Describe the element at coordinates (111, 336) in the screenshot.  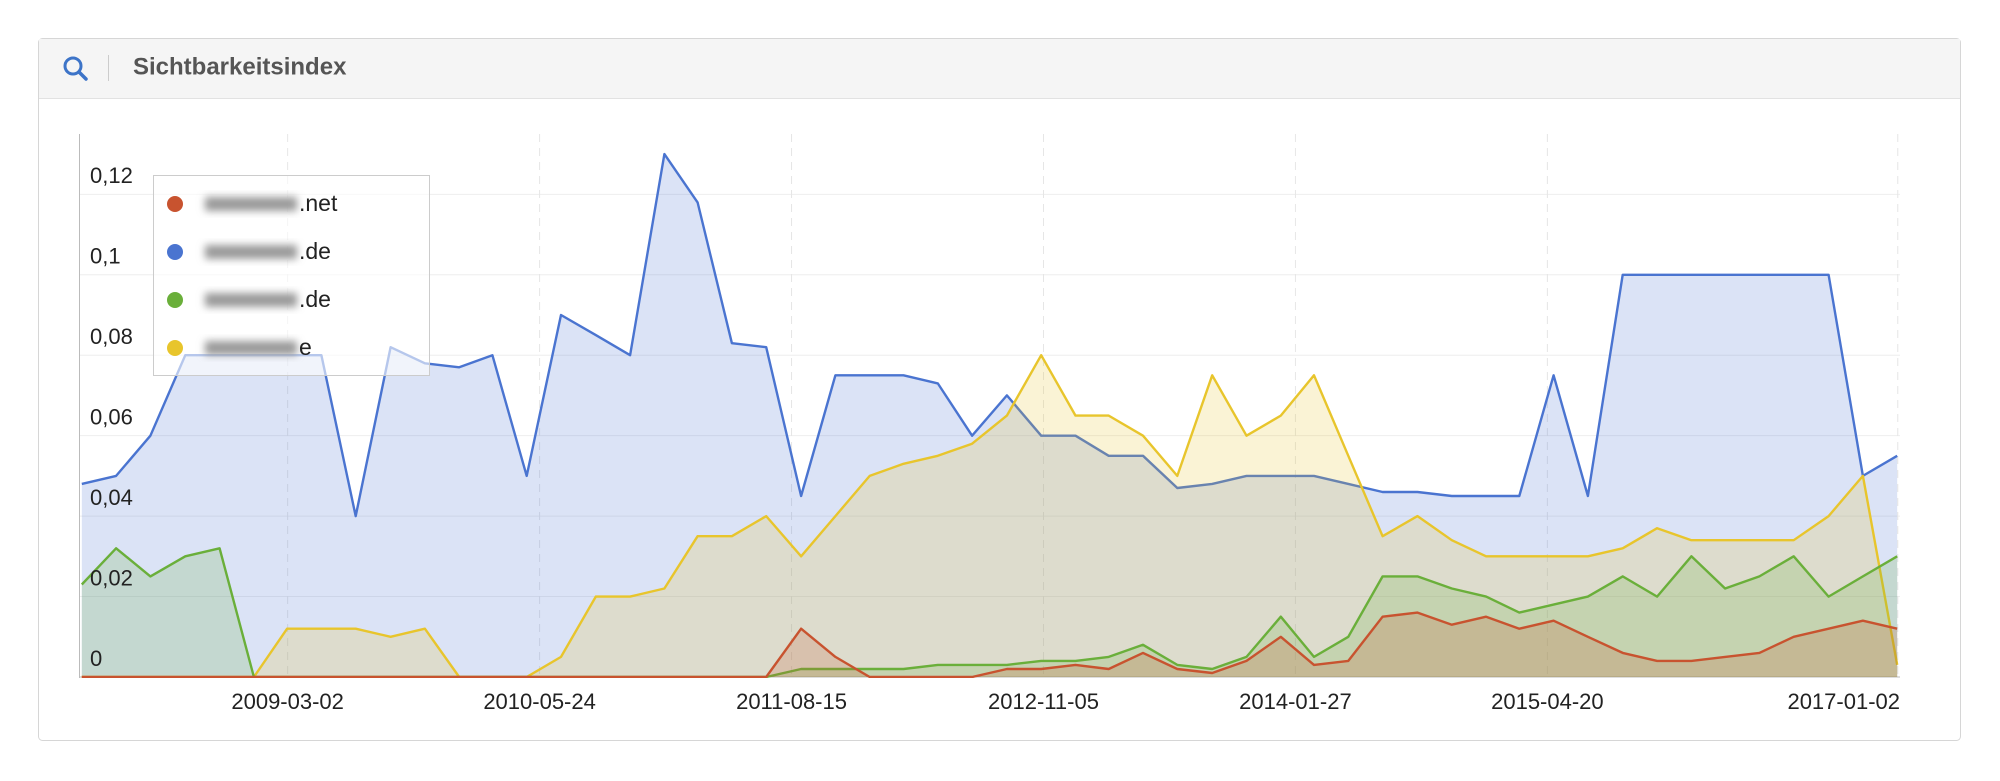
I see `y-tick-label: 0,08` at that location.